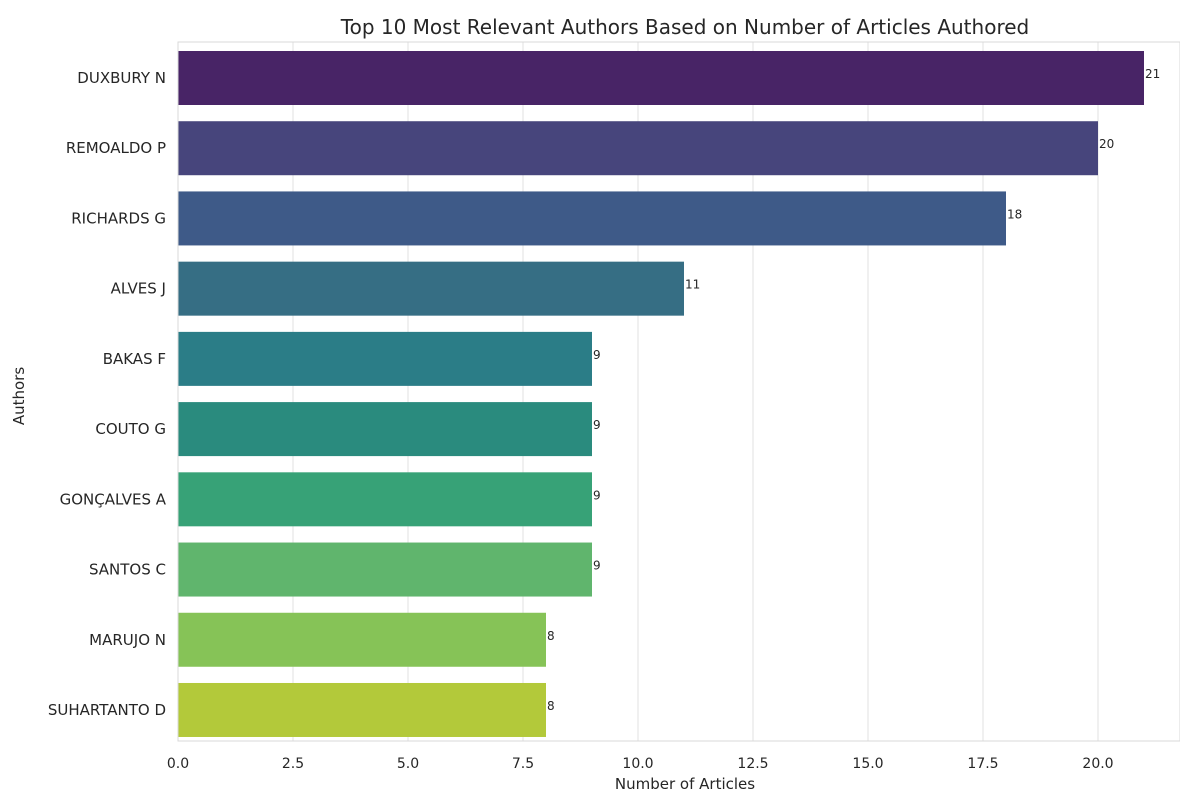  I want to click on y-category-label: ALVES J, so click(138, 289).